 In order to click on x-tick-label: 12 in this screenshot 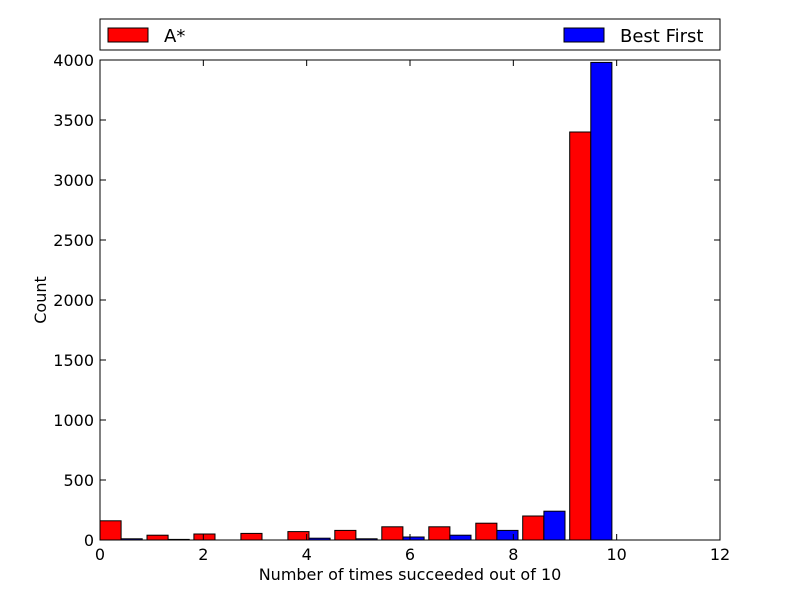, I will do `click(720, 554)`.